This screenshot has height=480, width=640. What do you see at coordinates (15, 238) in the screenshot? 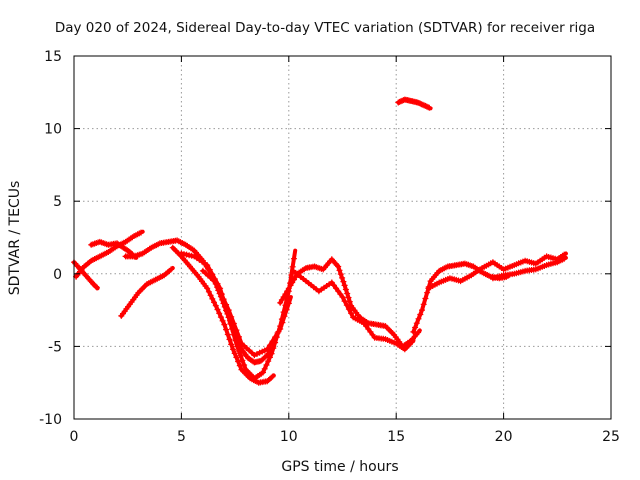
I see `y-axis-label: SDTVAR / TECUs` at bounding box center [15, 238].